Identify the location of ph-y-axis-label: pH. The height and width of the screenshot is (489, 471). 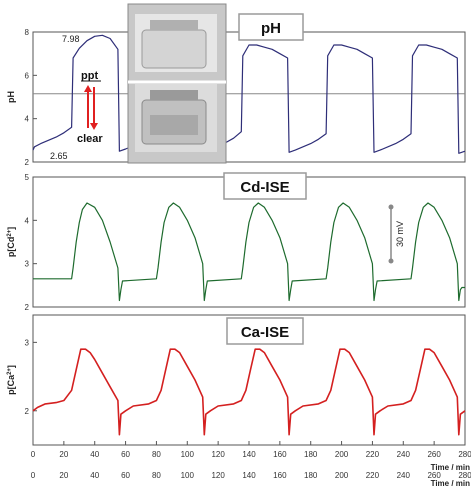
(11, 97).